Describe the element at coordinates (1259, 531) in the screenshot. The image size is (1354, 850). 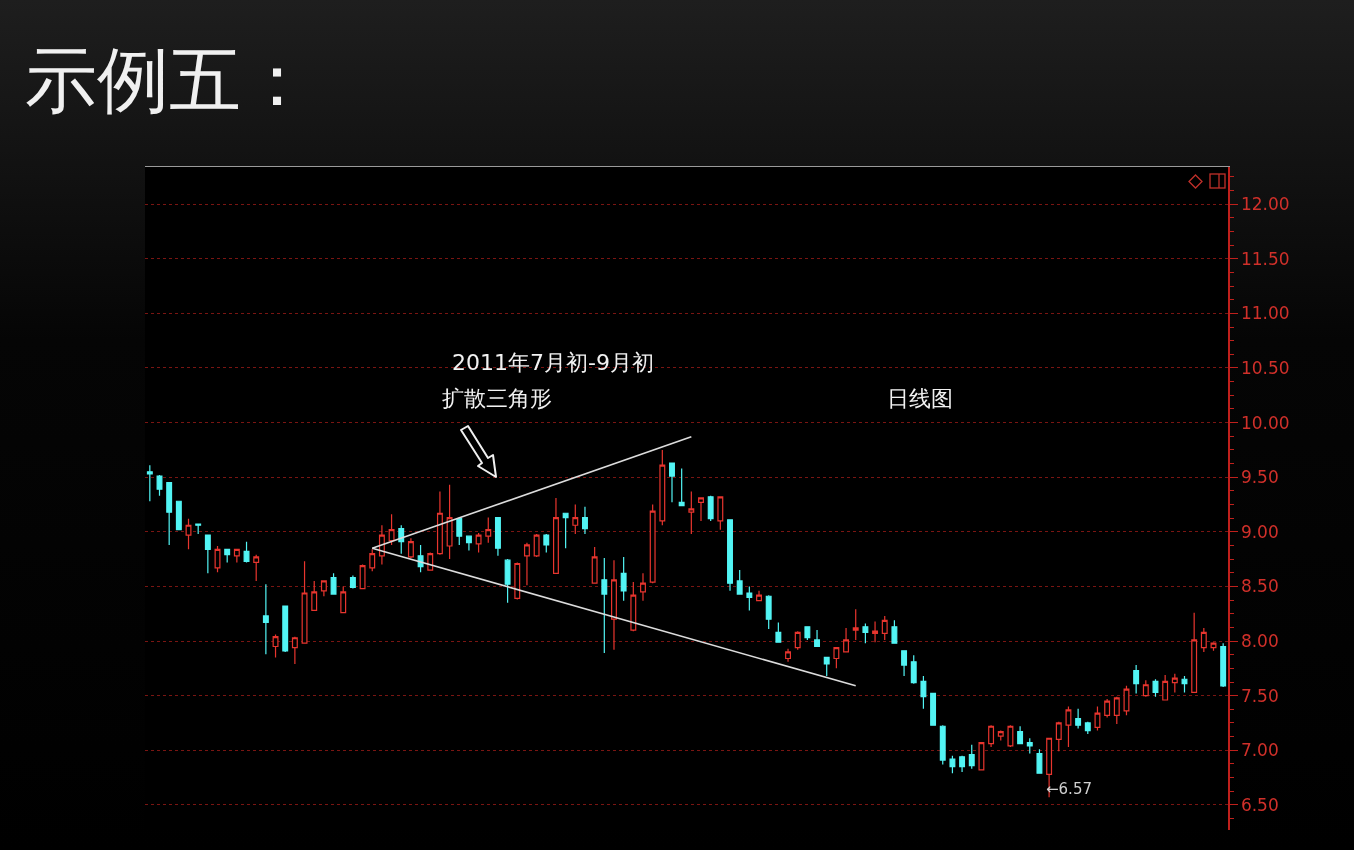
I see `y-tick-label: 9.00` at that location.